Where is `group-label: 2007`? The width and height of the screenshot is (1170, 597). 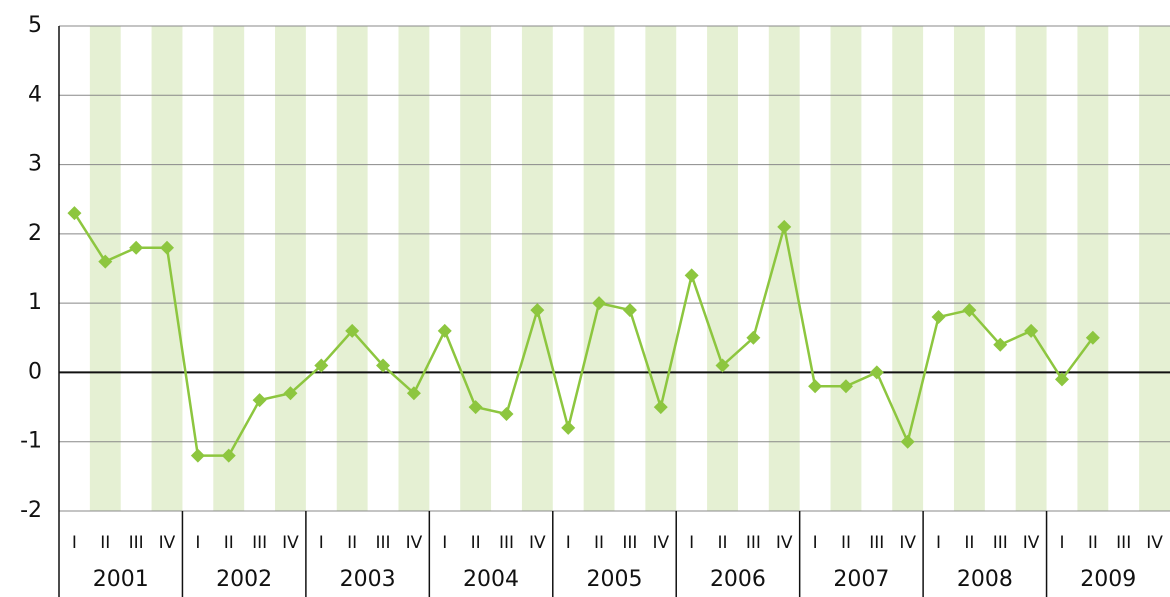 group-label: 2007 is located at coordinates (861, 579).